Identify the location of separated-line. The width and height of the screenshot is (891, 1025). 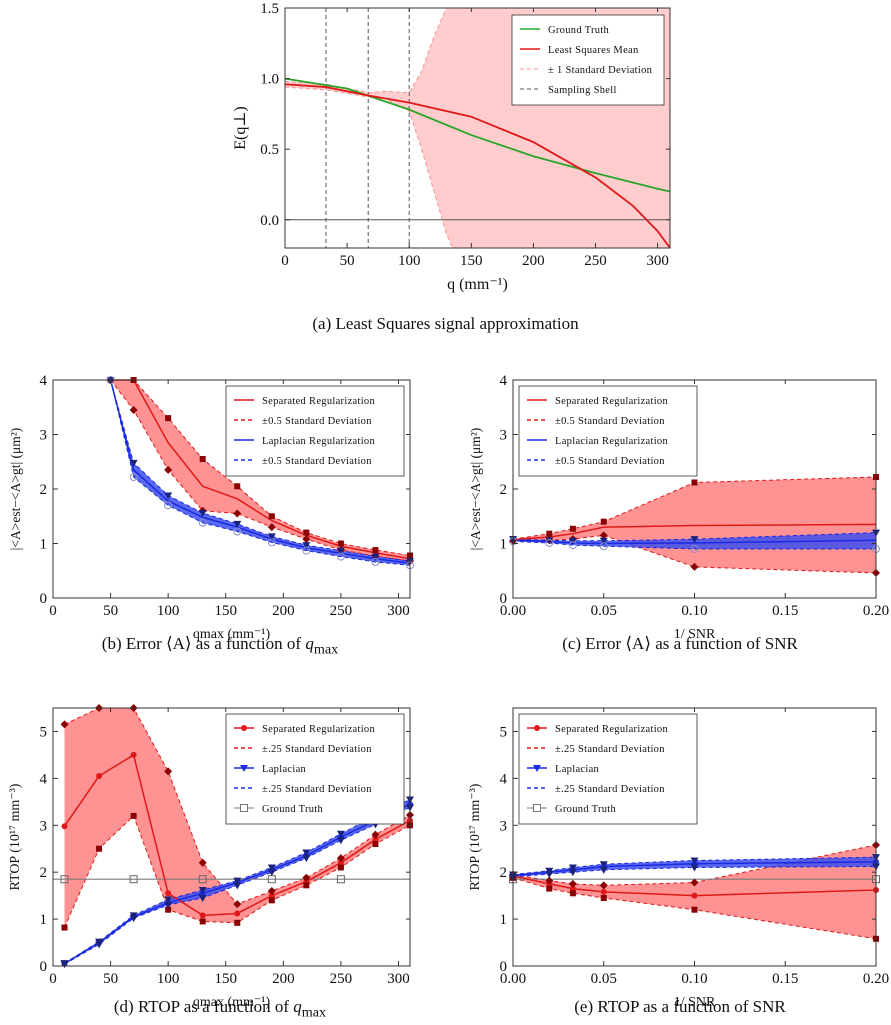
(694, 886).